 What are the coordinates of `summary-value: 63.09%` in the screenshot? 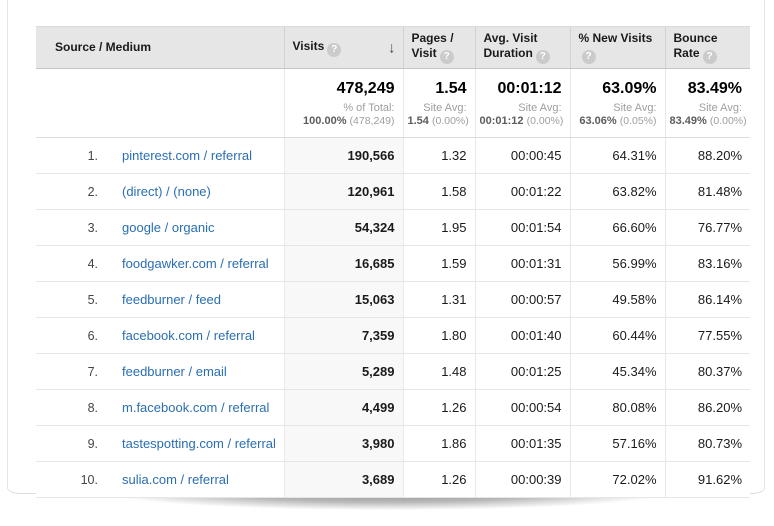 It's located at (629, 88).